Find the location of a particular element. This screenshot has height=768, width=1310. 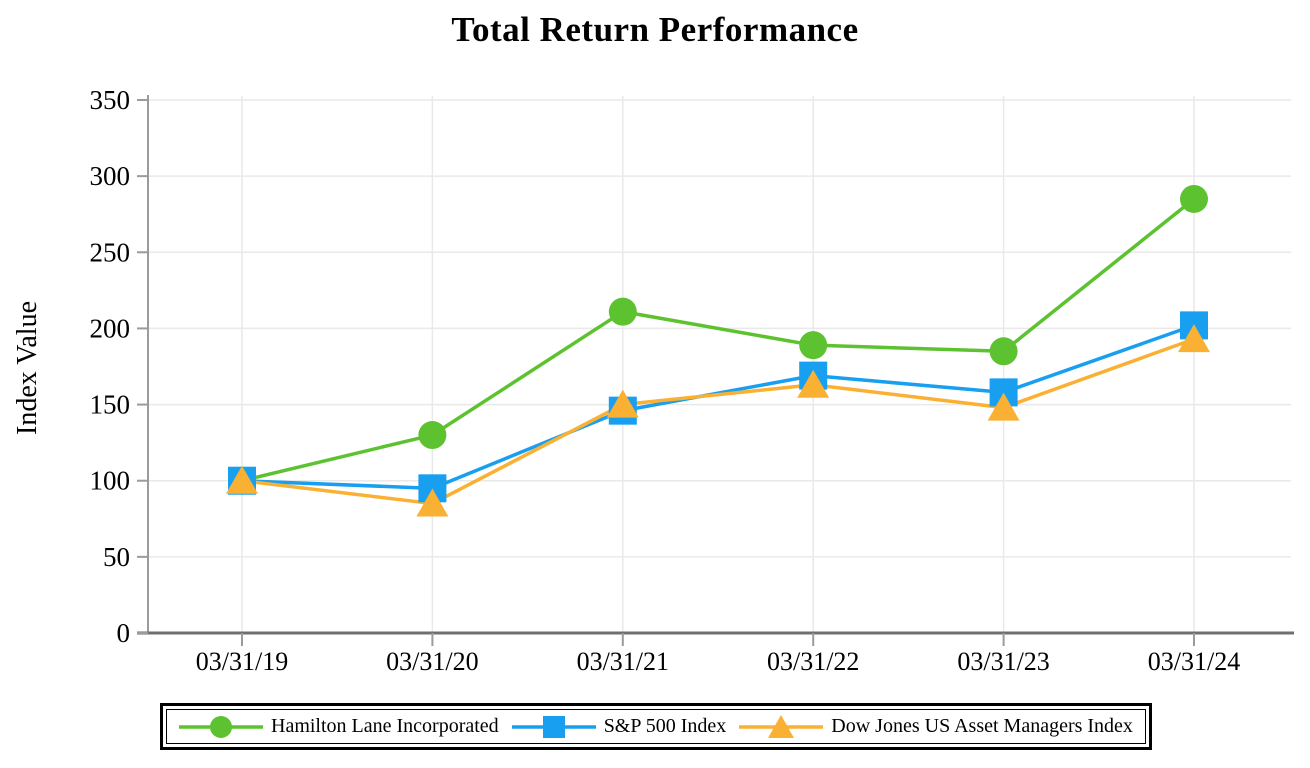

x-tick-label: 03/31/20 is located at coordinates (432, 661).